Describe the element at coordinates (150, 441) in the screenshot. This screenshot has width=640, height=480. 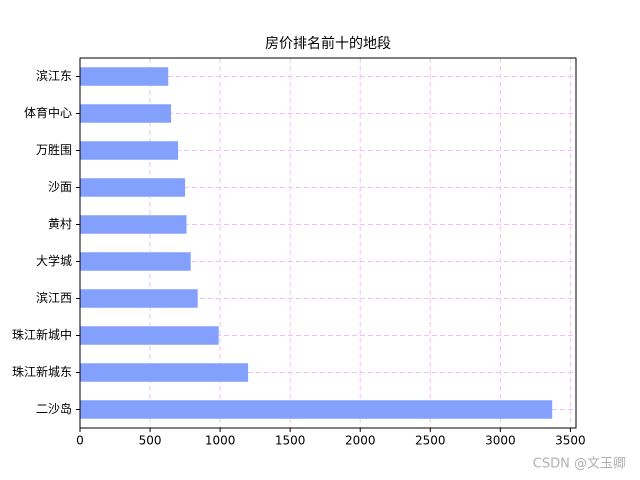
I see `x-tick-label: 500` at that location.